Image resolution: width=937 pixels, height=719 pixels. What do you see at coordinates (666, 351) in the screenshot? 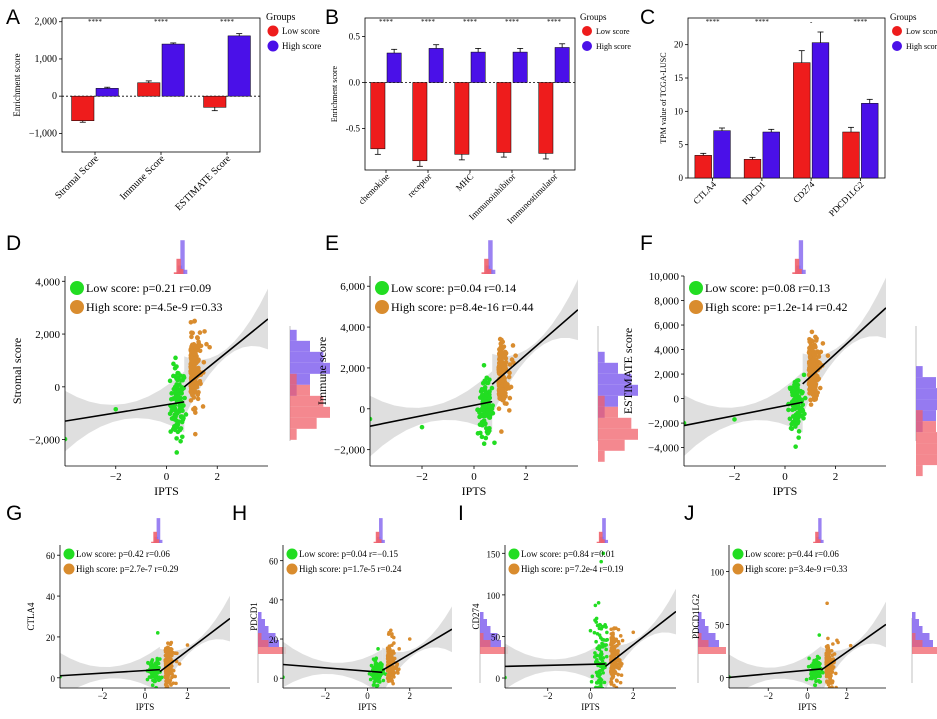
I see `y-tick-label: 4,000` at bounding box center [666, 351].